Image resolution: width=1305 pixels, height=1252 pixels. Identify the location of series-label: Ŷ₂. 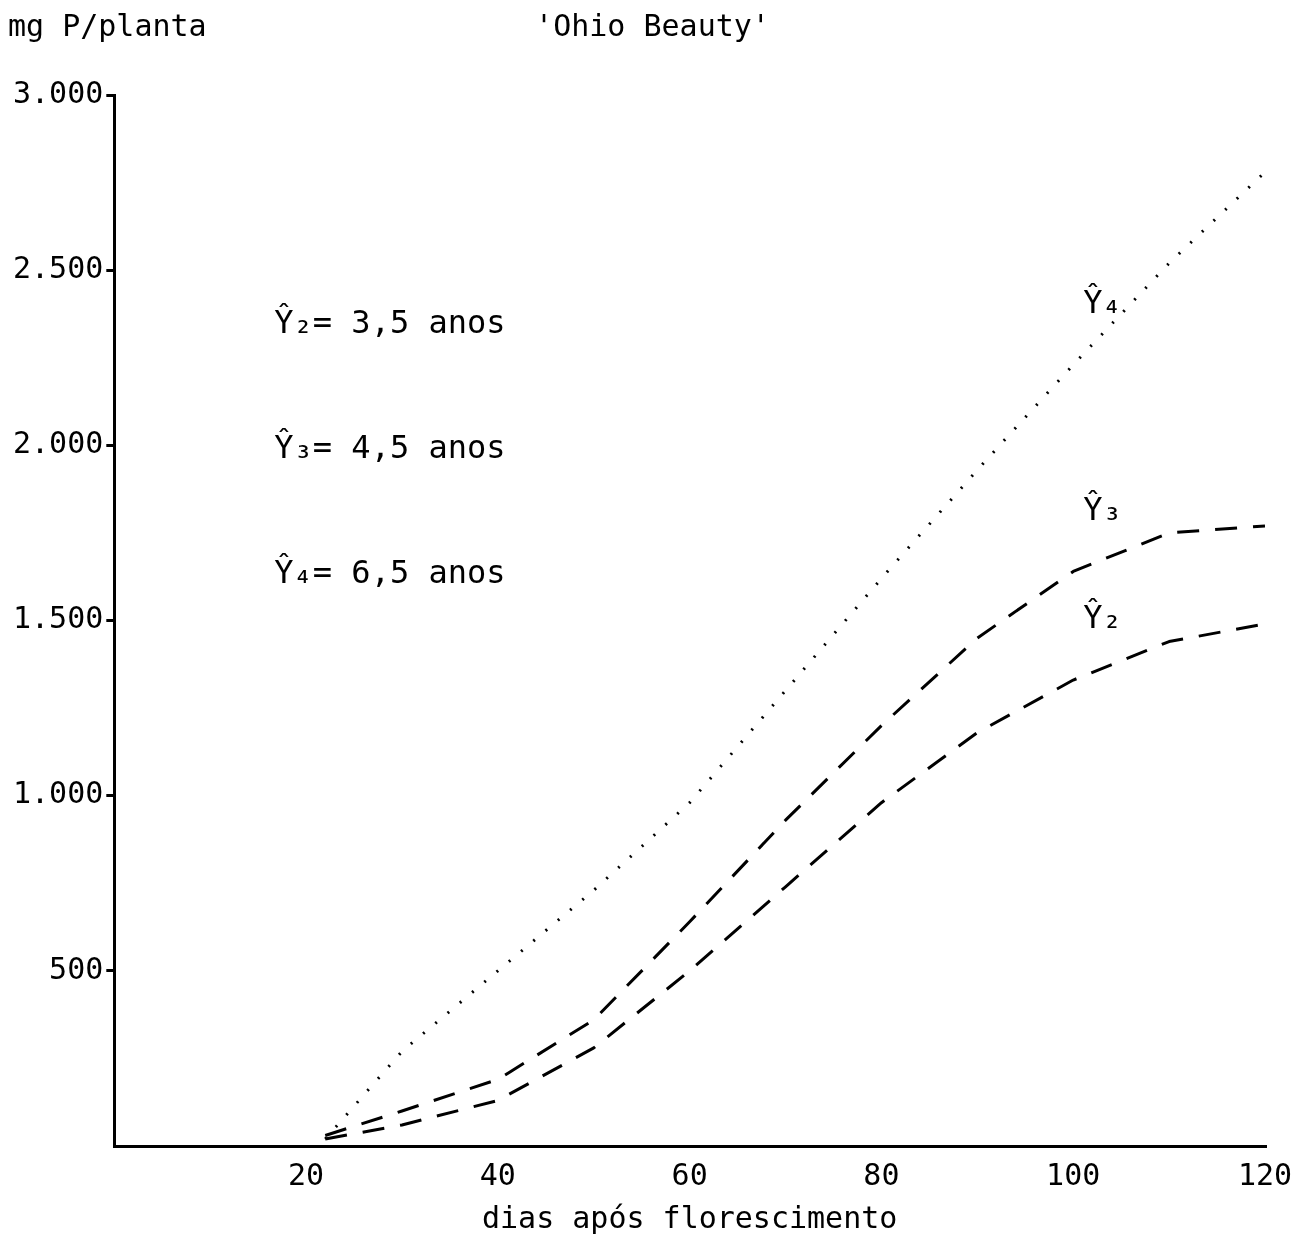
(1102, 617).